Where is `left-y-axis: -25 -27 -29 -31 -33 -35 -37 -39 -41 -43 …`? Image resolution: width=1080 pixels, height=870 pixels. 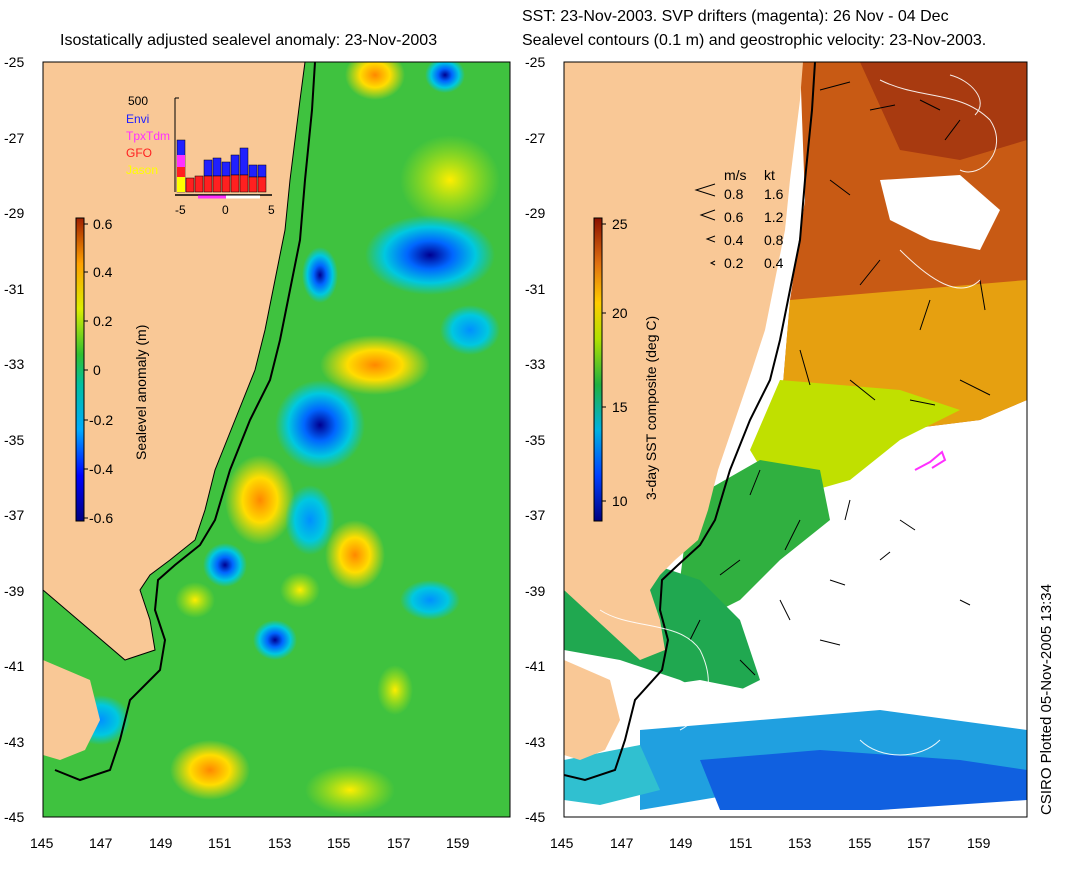 left-y-axis: -25 -27 -29 -31 -33 -35 -37 -39 -41 -43 … is located at coordinates (14, 439).